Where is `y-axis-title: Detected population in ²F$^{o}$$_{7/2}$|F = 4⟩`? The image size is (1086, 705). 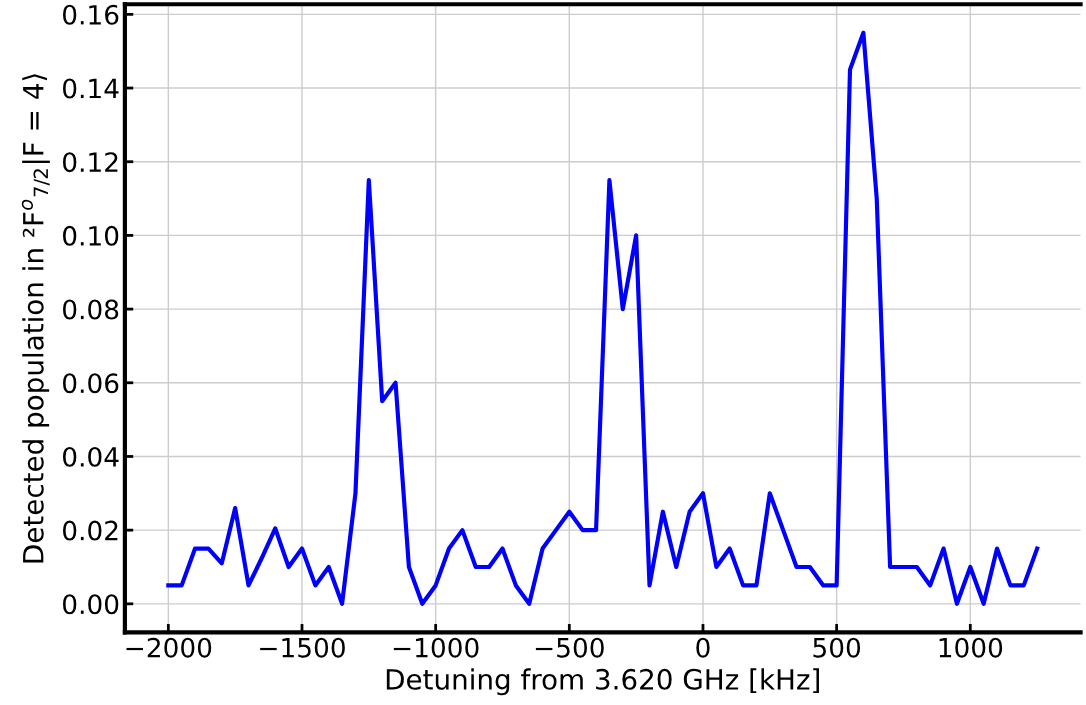
y-axis-title: Detected population in ²F$^{o}$$_{7/2}$|F = 4⟩ is located at coordinates (35, 318).